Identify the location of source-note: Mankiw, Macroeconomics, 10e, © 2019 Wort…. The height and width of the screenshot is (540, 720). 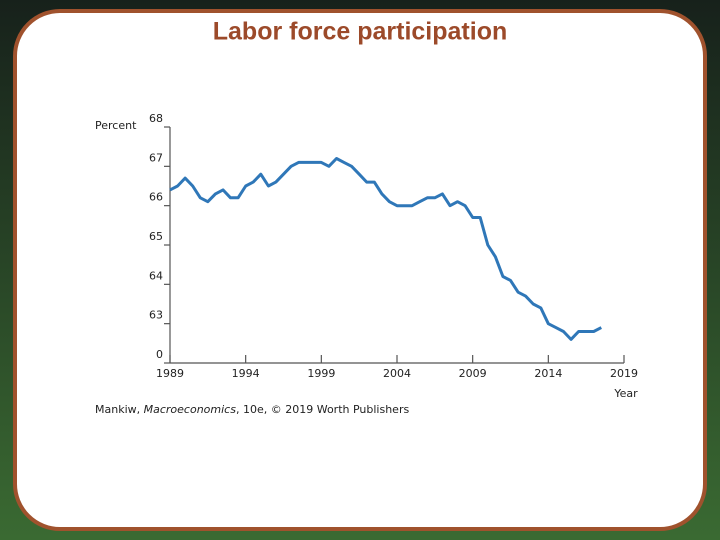
(252, 409).